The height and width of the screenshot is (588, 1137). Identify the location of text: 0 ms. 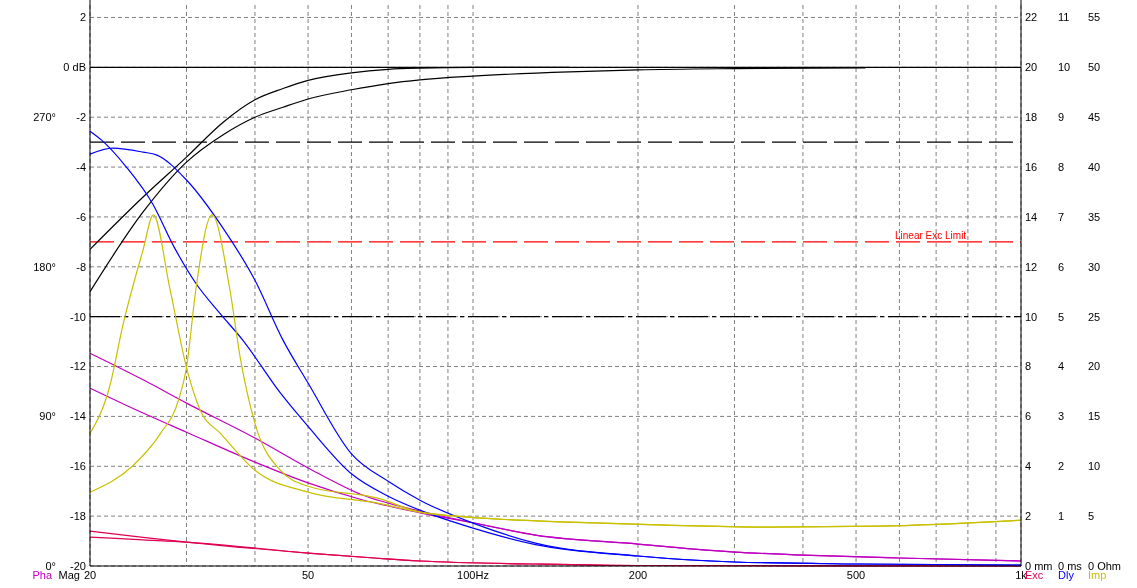
(1070, 565).